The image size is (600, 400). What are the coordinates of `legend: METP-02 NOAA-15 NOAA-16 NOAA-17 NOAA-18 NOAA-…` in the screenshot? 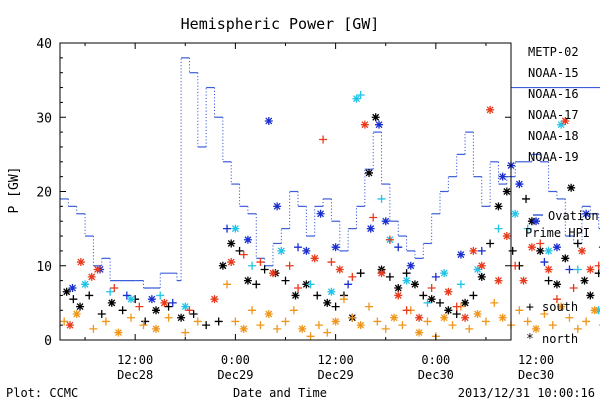 It's located at (562, 196).